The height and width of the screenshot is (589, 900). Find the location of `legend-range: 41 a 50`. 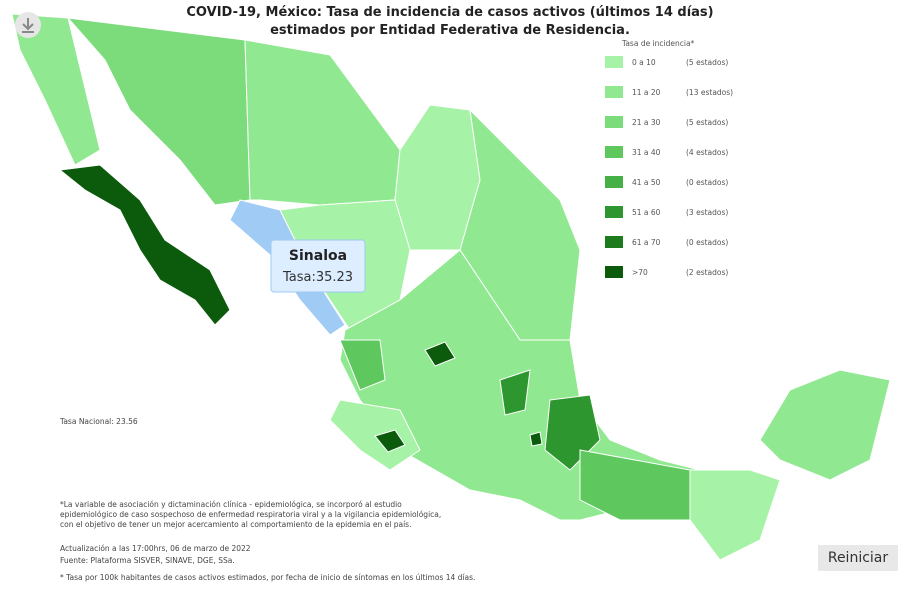

legend-range: 41 a 50 is located at coordinates (646, 182).